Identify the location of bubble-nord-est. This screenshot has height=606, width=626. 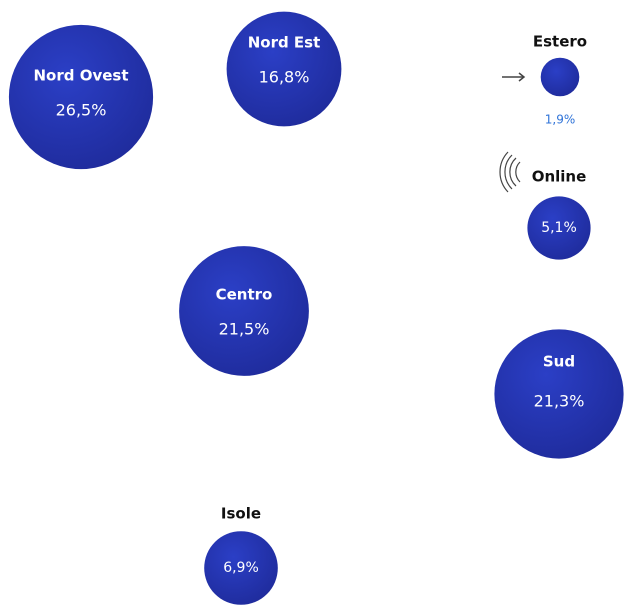
(284, 69).